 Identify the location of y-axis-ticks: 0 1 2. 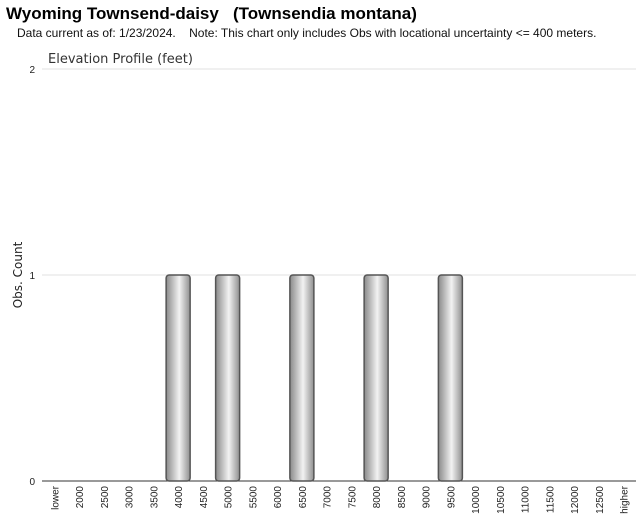
(32, 276).